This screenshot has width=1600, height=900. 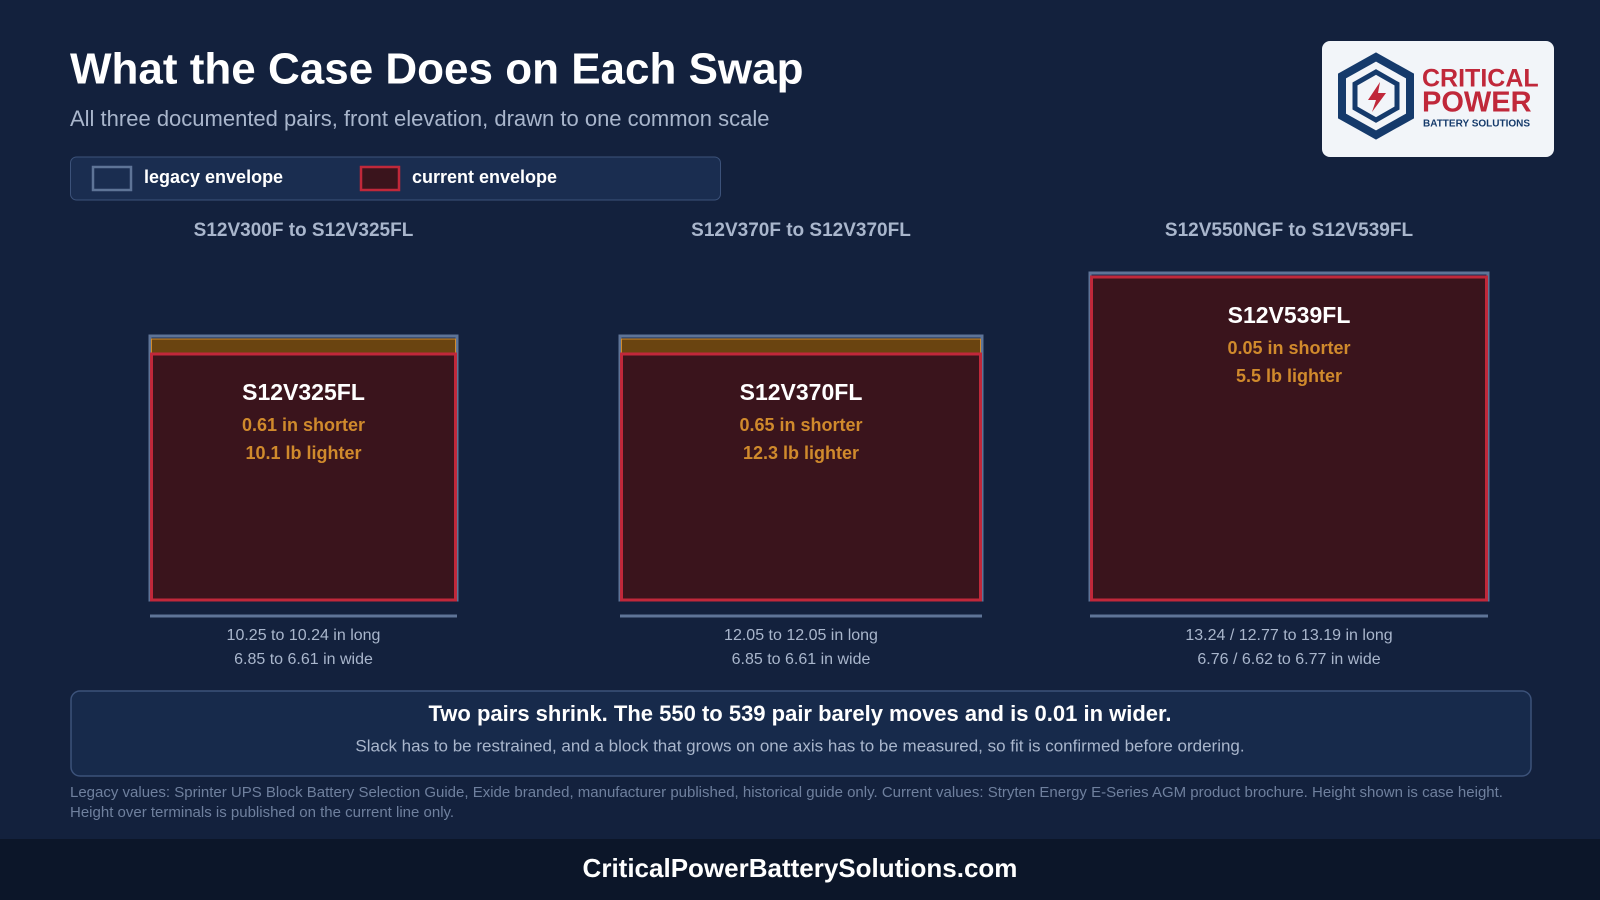 I want to click on logo-text: CRITICAL, so click(x=1480, y=79).